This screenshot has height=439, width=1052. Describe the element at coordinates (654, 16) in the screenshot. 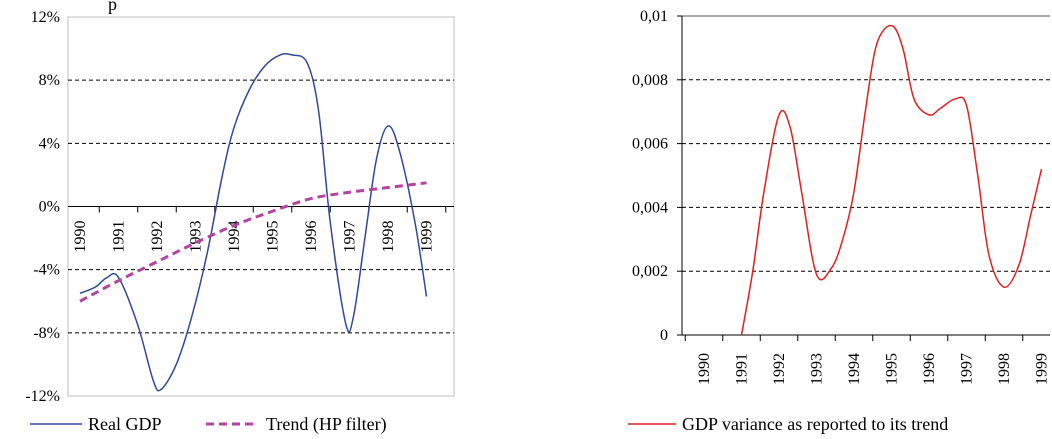

I see `y-tick-label: 0,01` at that location.